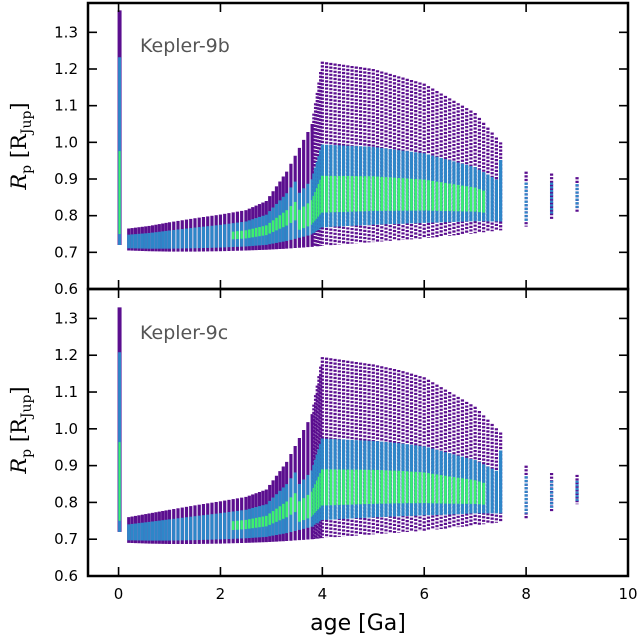 The image size is (638, 639). What do you see at coordinates (424, 594) in the screenshot?
I see `x-tick-label: 6` at bounding box center [424, 594].